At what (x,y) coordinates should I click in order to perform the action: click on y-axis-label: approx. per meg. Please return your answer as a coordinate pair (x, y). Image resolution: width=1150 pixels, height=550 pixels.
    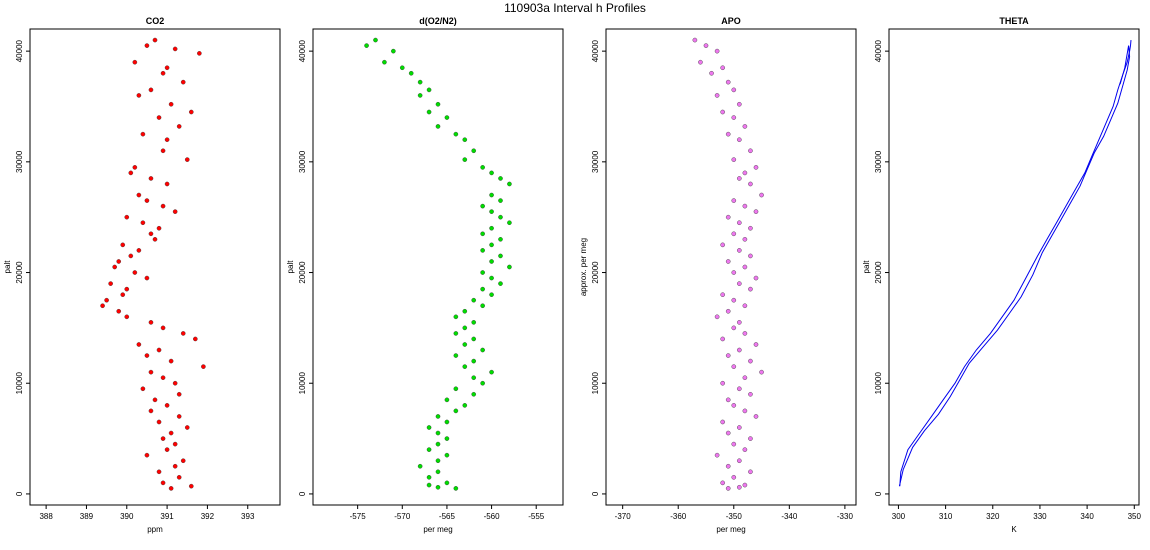
    Looking at the image, I should click on (583, 267).